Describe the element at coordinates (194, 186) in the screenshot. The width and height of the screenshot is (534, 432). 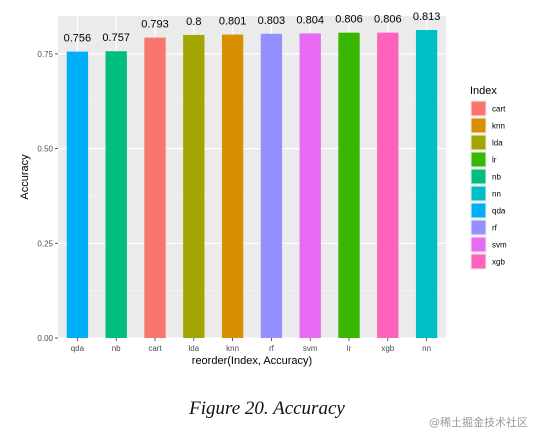
I see `bar-lda` at that location.